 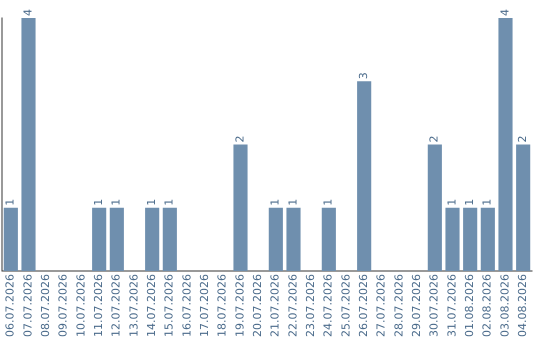 What do you see at coordinates (381, 306) in the screenshot?
I see `x-tick-label: 27.07.2026` at bounding box center [381, 306].